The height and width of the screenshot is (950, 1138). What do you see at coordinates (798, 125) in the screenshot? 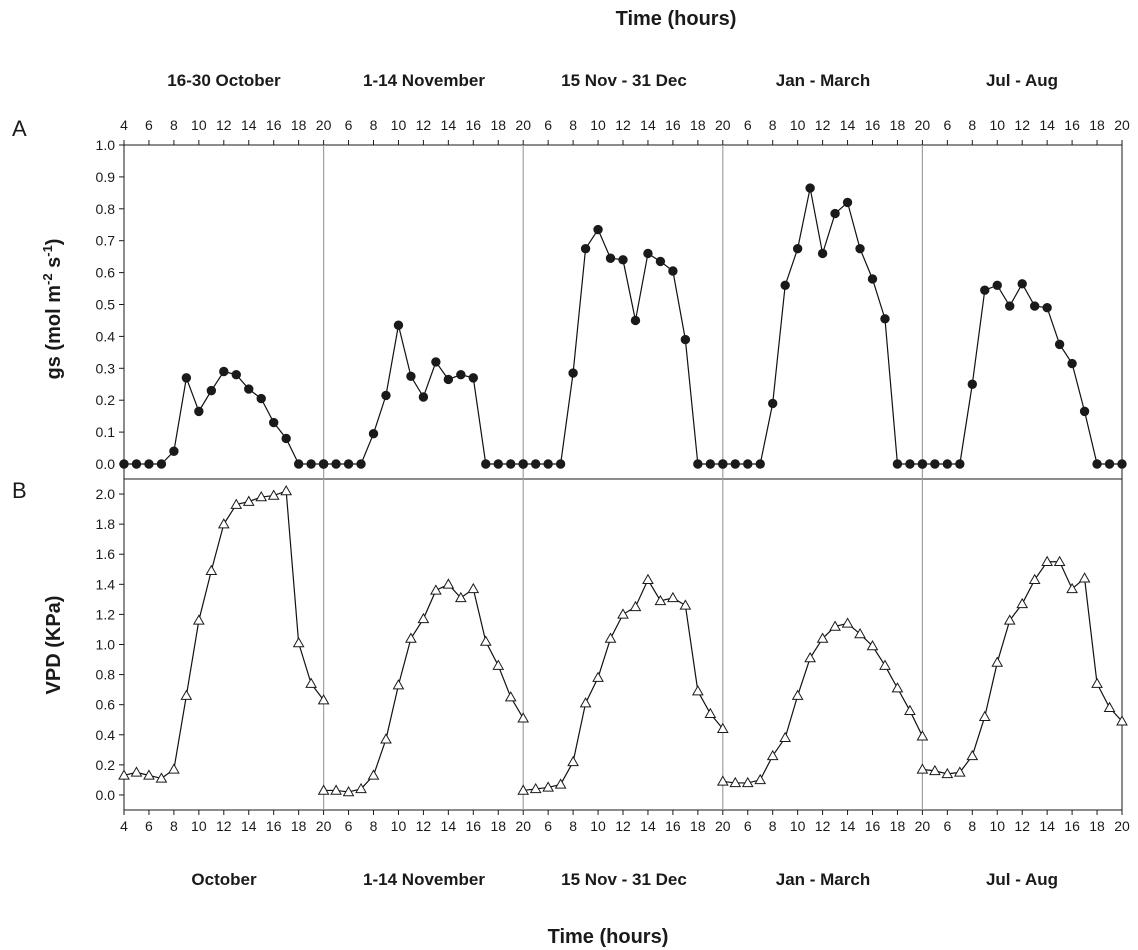
I see `top-hour-tick-label: 10` at bounding box center [798, 125].